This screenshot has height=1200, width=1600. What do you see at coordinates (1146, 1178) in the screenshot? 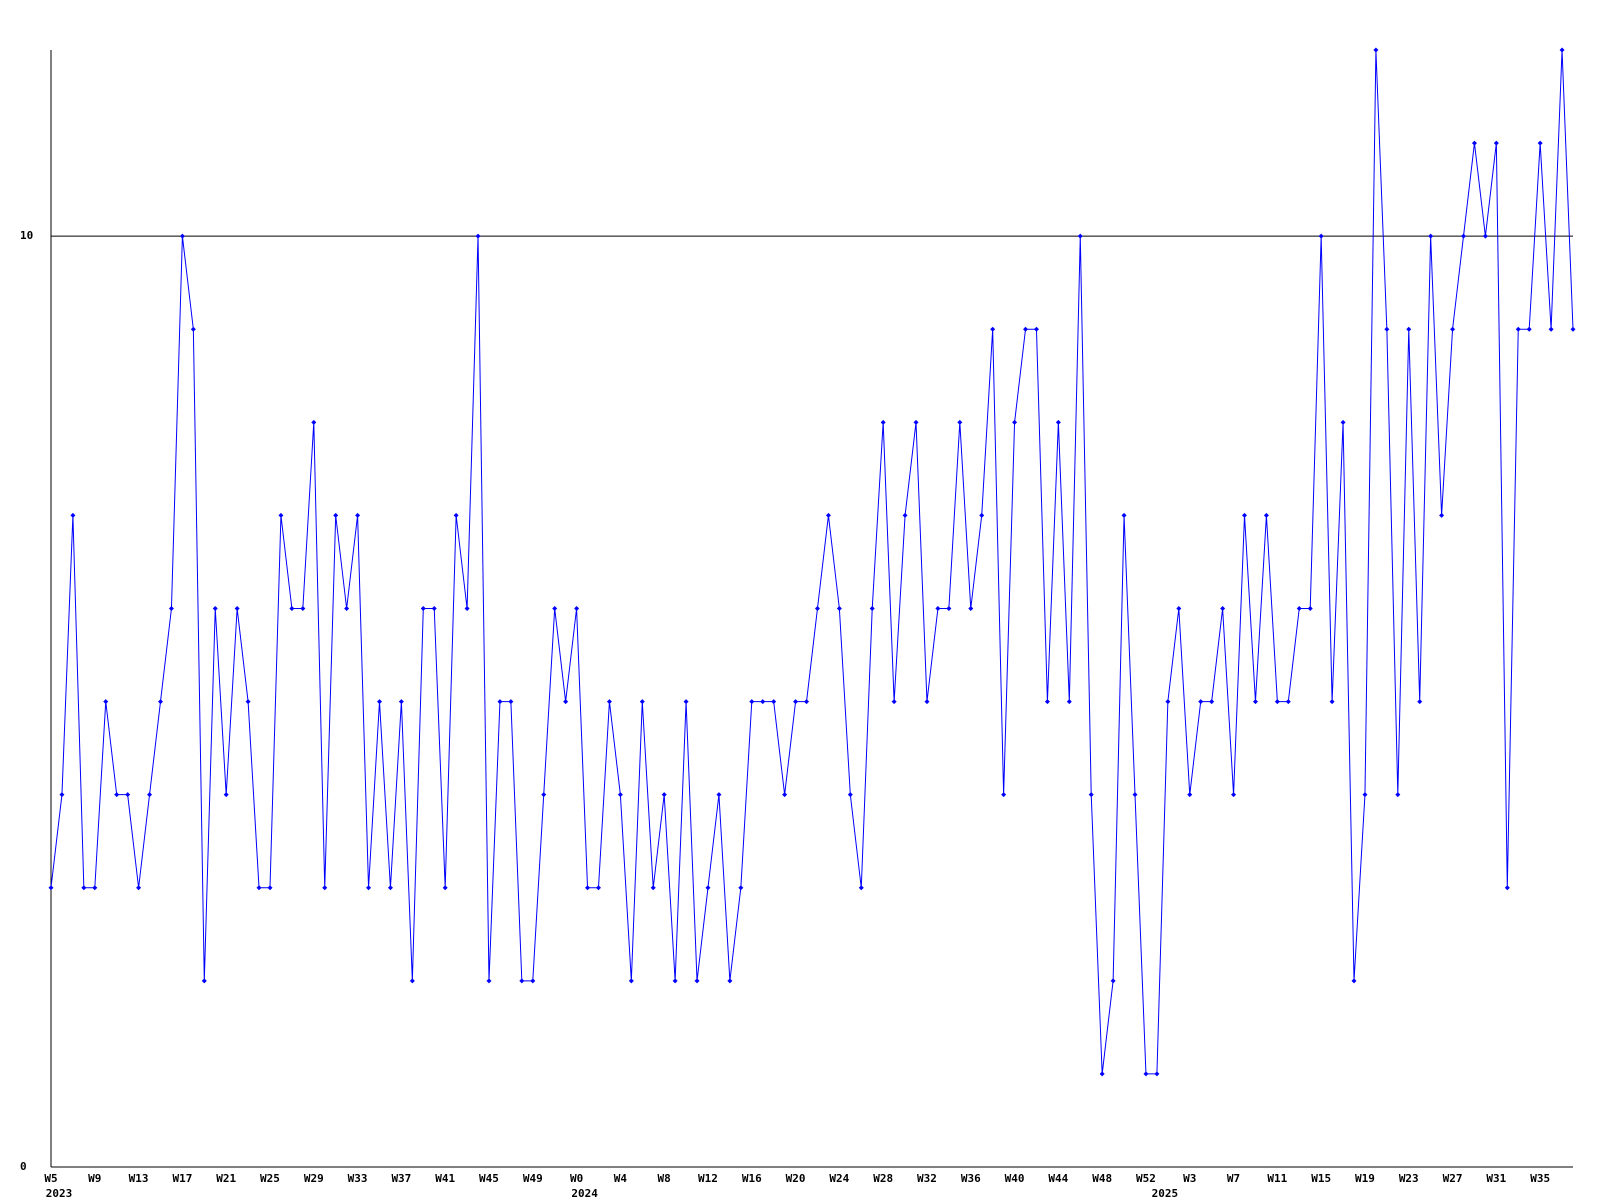
I see `x-tick-label: W52` at bounding box center [1146, 1178].